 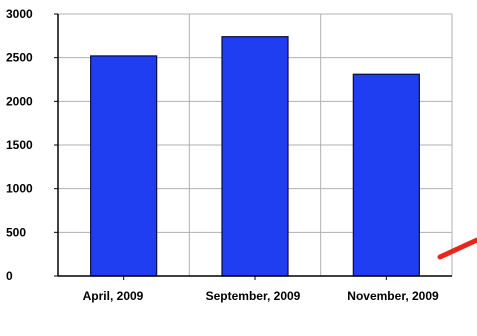 I want to click on y-tick-label: 3000, so click(x=19, y=14).